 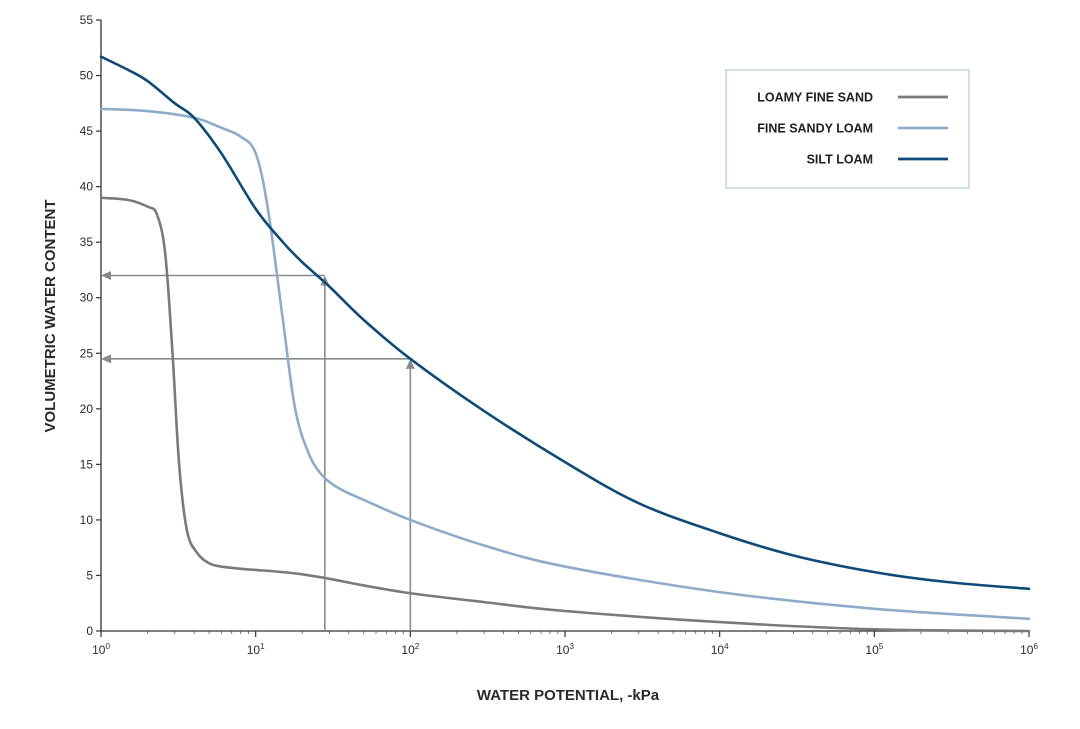 What do you see at coordinates (815, 129) in the screenshot?
I see `legend-label: FINE SANDY LOAM` at bounding box center [815, 129].